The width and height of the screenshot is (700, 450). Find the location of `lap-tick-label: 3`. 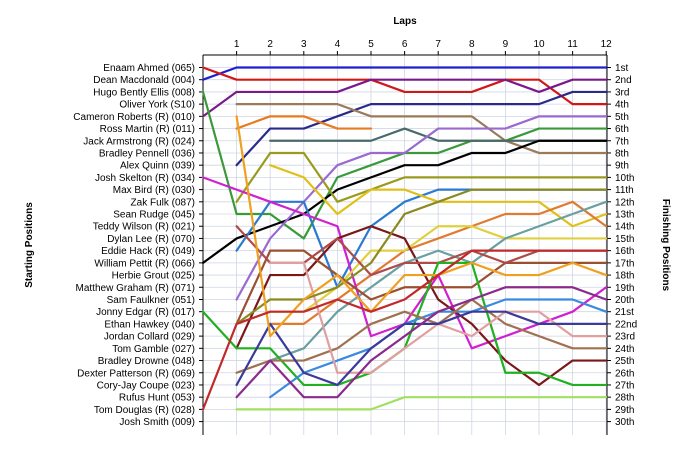

lap-tick-label: 3 is located at coordinates (304, 44).